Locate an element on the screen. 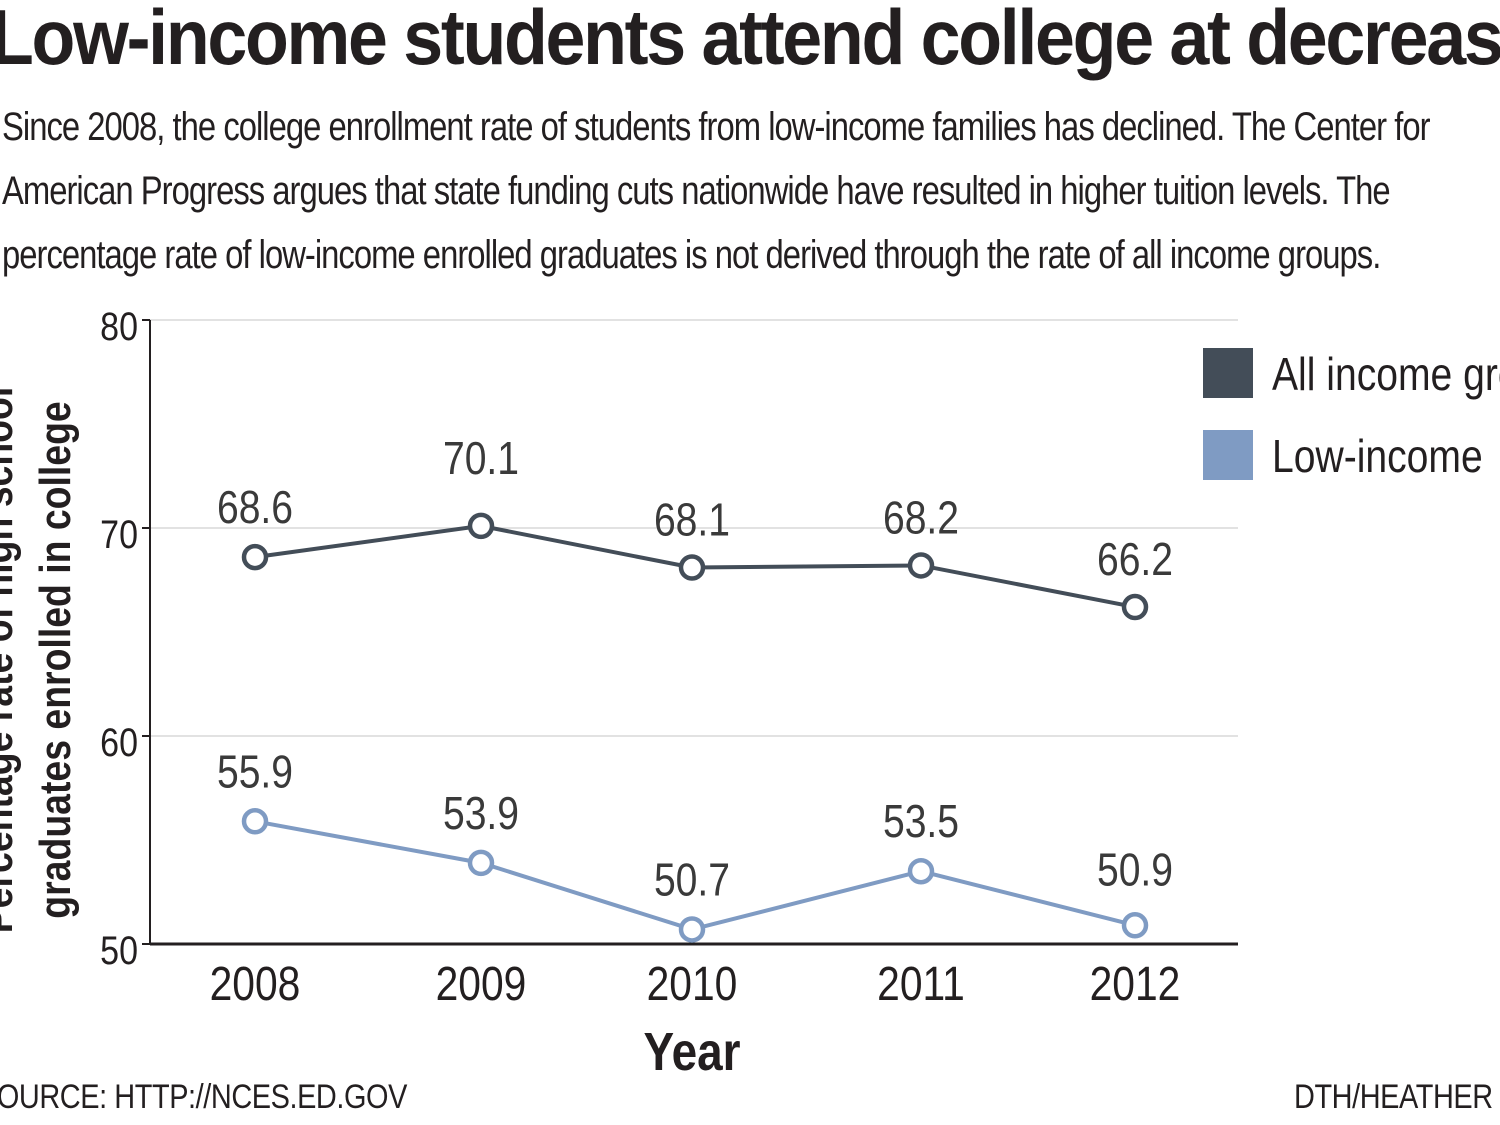 The width and height of the screenshot is (1500, 1125). data-label: 68.2 is located at coordinates (921, 518).